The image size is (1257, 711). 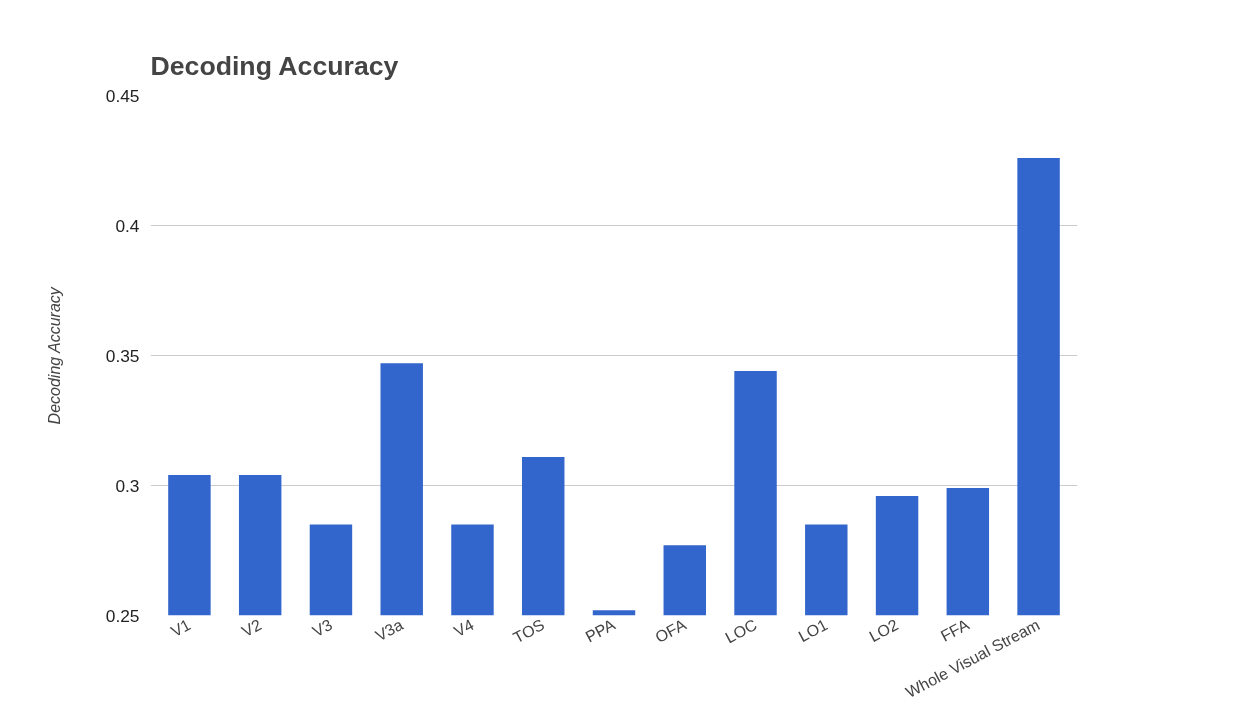 I want to click on x-tick-label: V3, so click(x=322, y=628).